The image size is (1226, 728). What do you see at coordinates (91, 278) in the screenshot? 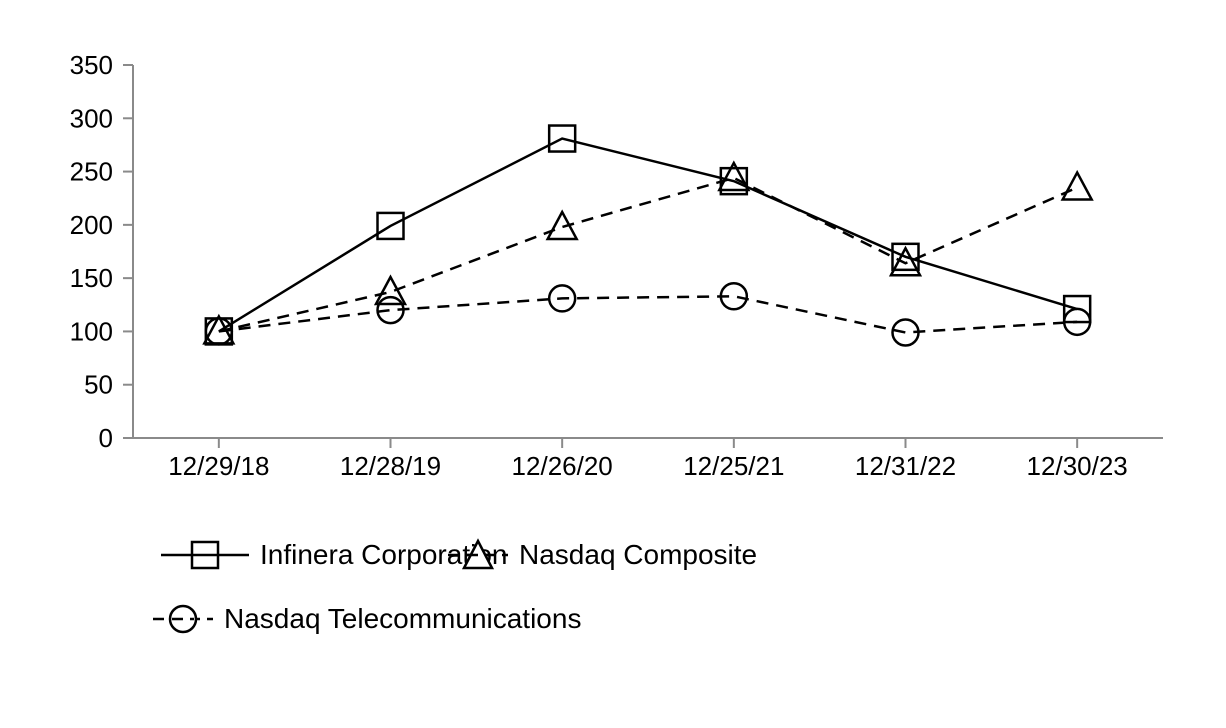
I see `y-axis-tick-label: 150` at bounding box center [91, 278].